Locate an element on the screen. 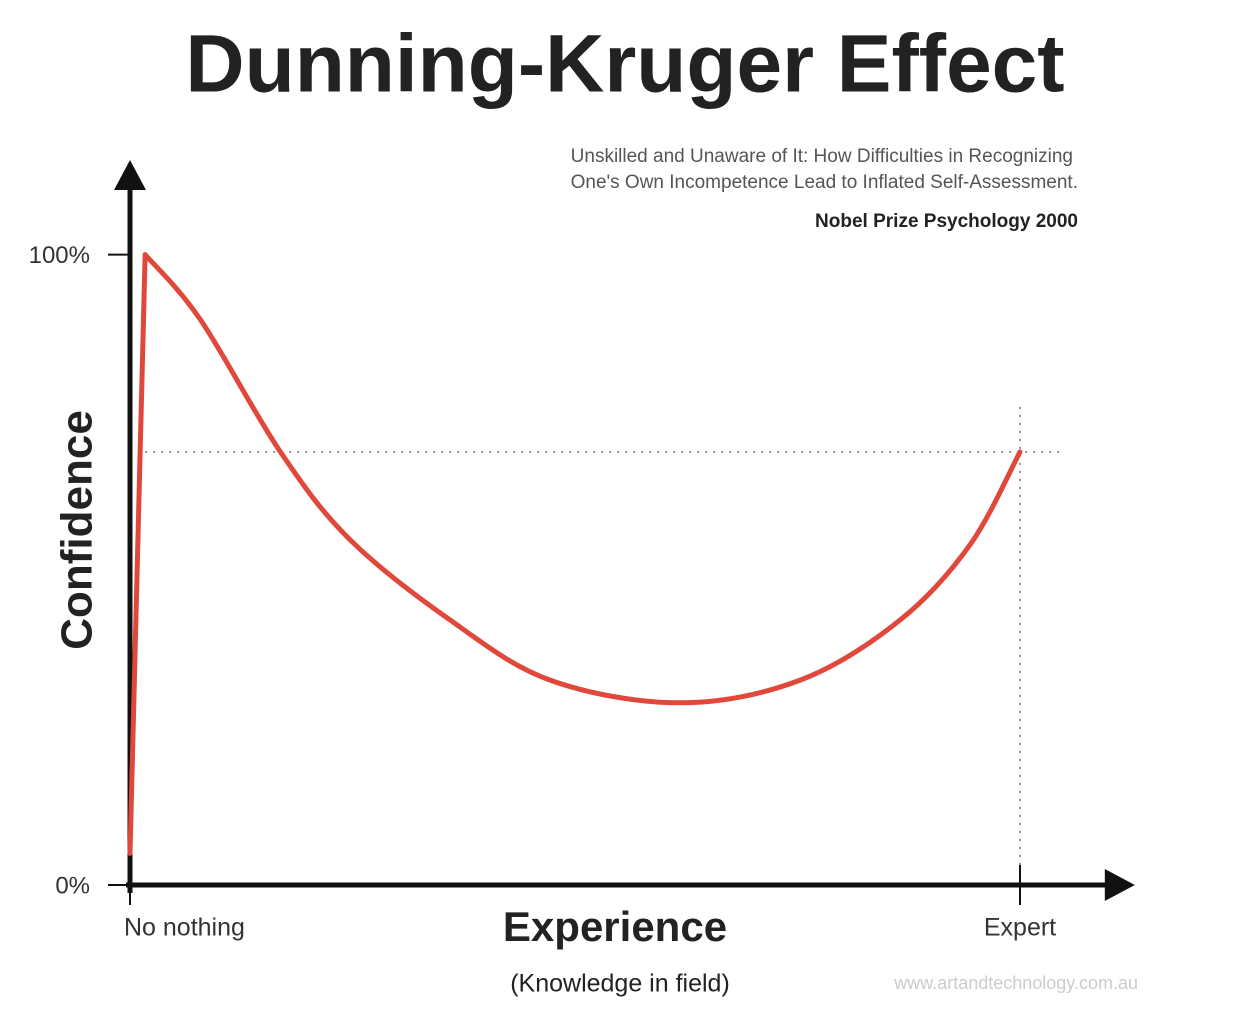  y-axis-arrow is located at coordinates (130, 175).